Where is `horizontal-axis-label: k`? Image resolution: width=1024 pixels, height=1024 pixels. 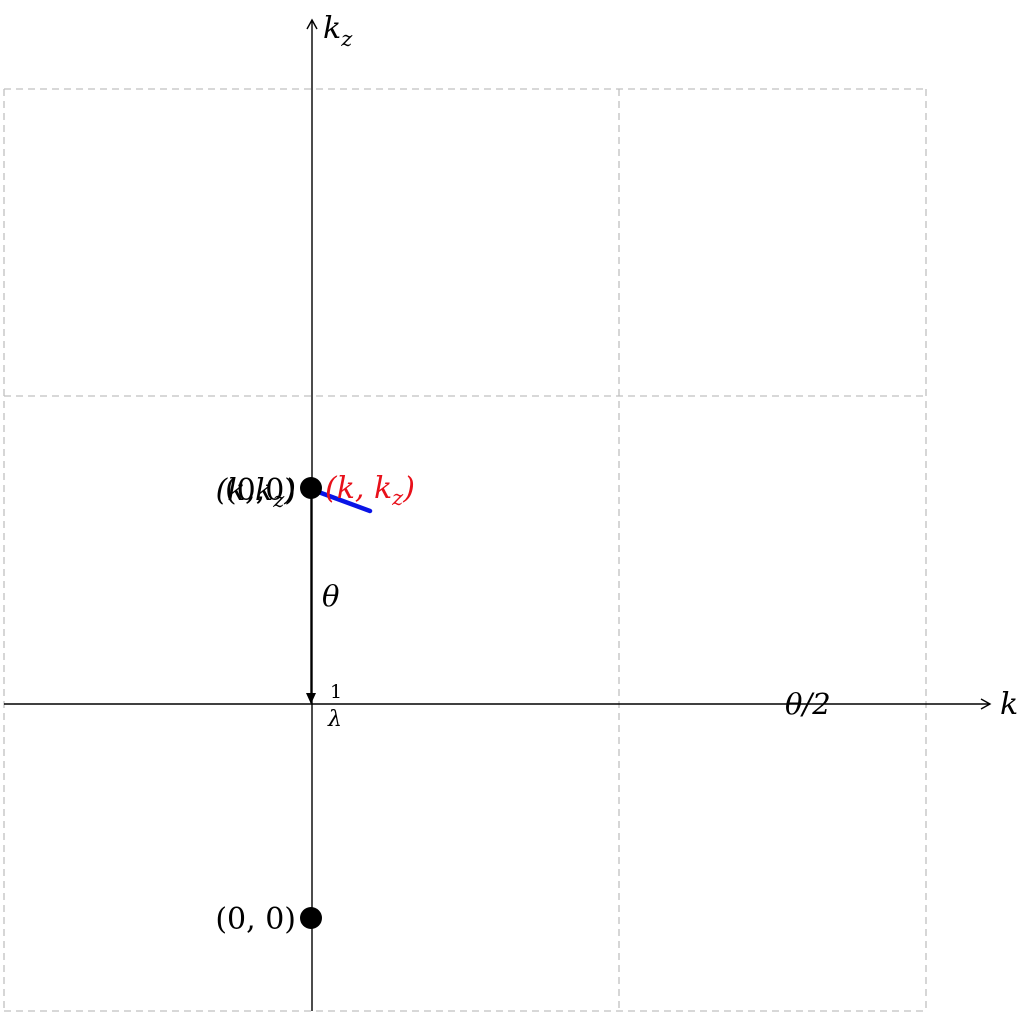
horizontal-axis-label: k is located at coordinates (1009, 704).